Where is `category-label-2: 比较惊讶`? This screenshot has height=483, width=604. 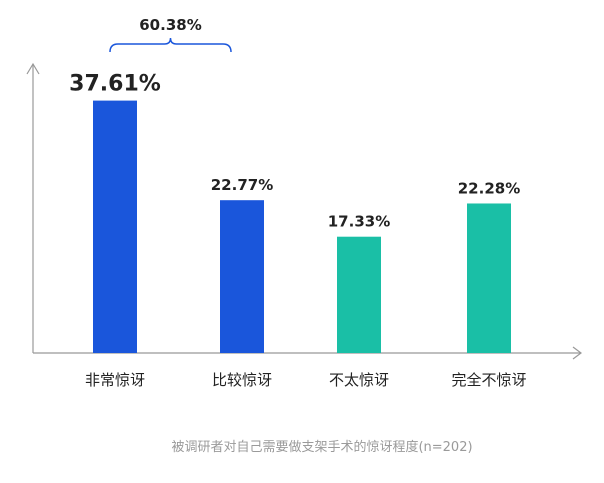 category-label-2: 比较惊讶 is located at coordinates (242, 380).